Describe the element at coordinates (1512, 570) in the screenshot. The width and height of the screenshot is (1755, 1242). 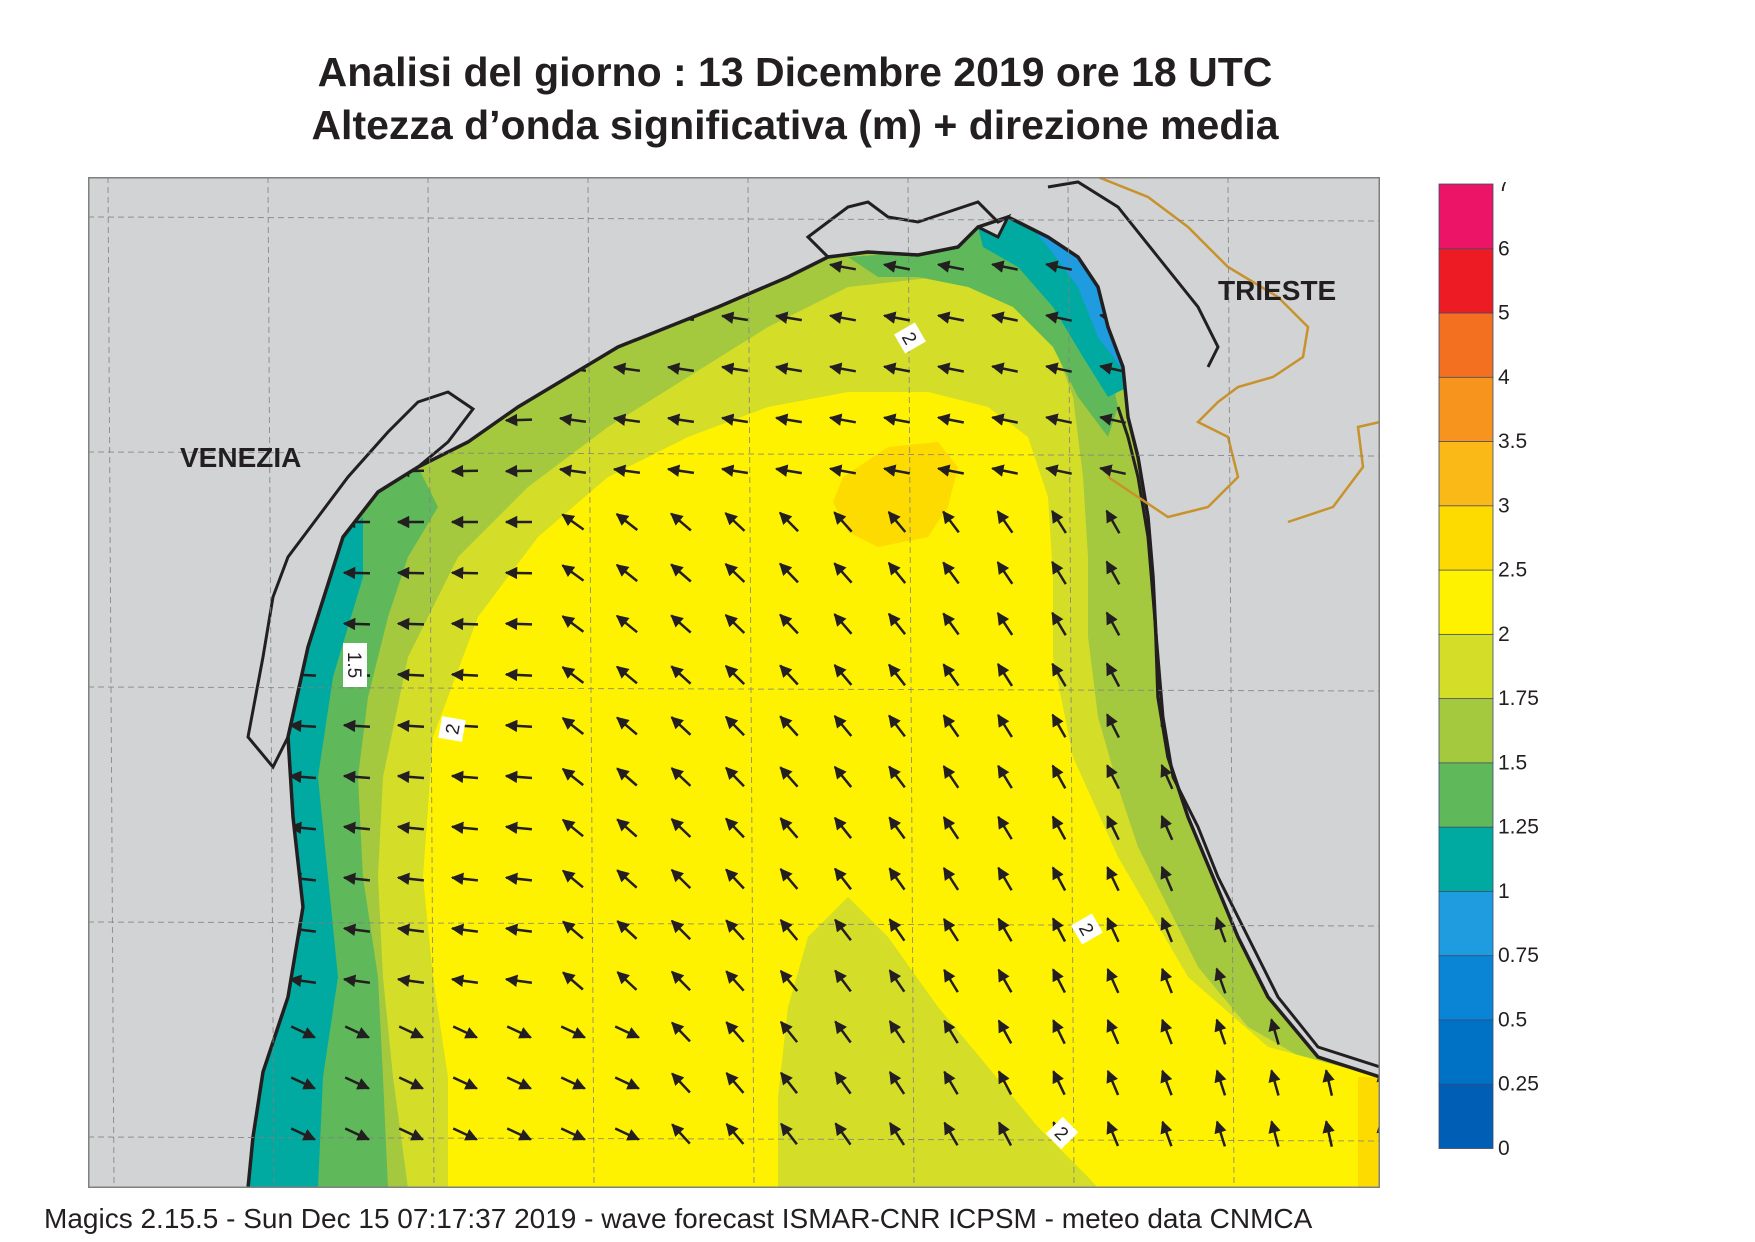
I see `legend-level-label: 2.5` at that location.